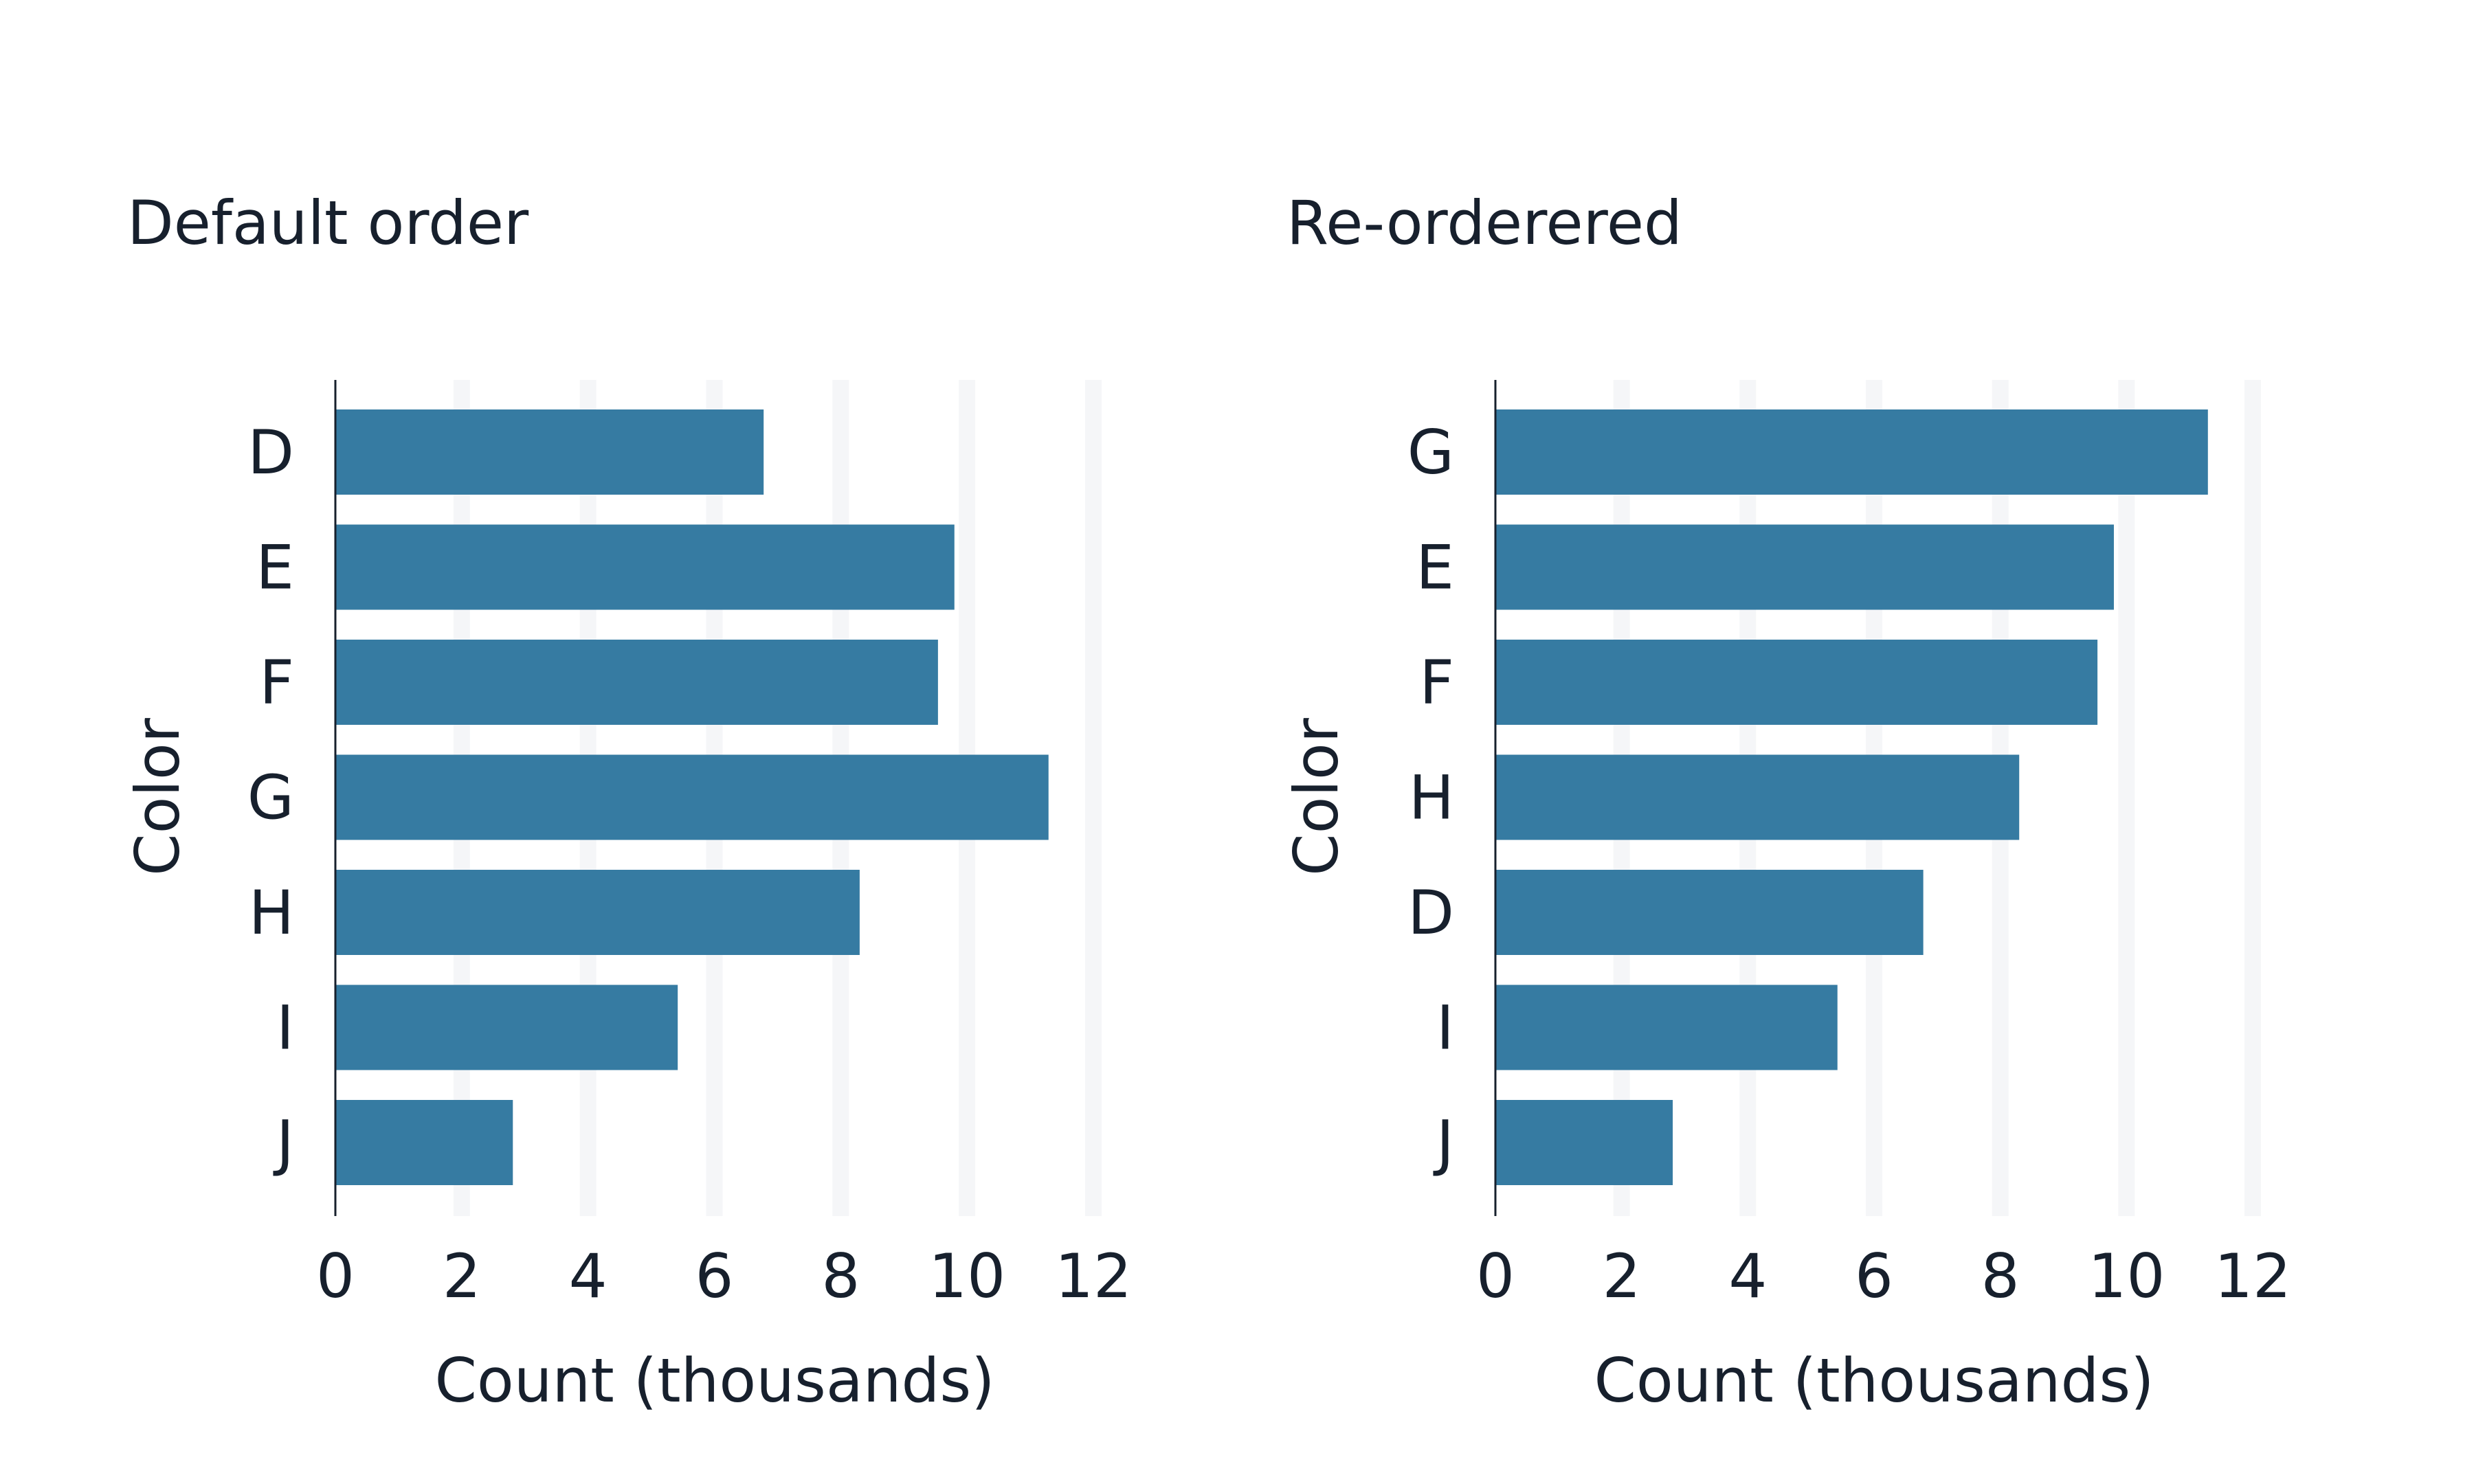 The height and width of the screenshot is (1484, 2474). Describe the element at coordinates (1484, 223) in the screenshot. I see `chart-title: Re-orderered` at that location.